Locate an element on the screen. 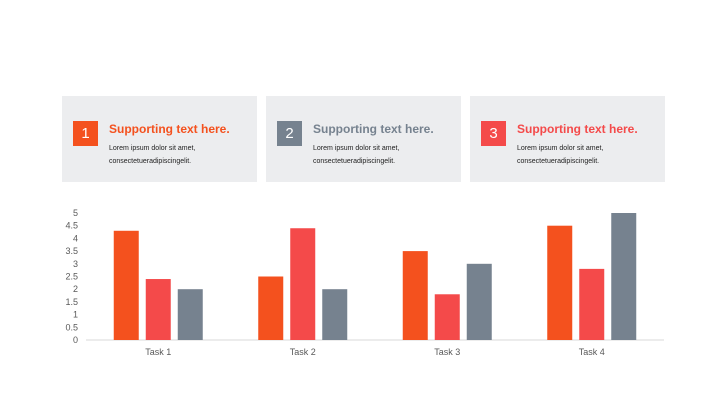  y-tick-label: 2.5 is located at coordinates (71, 277).